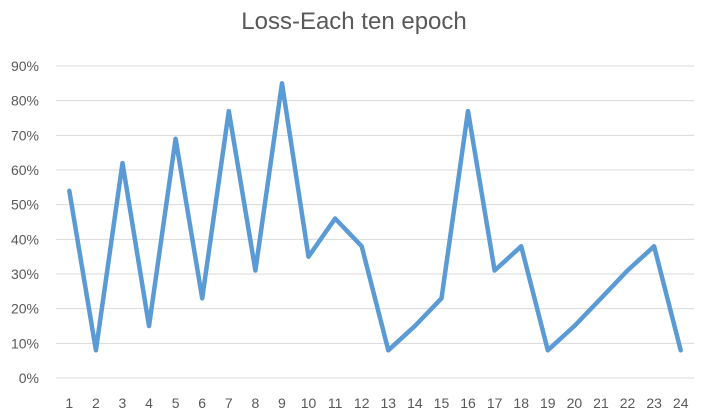 Image resolution: width=708 pixels, height=418 pixels. Describe the element at coordinates (25, 170) in the screenshot. I see `y-tick-label: 60%` at that location.